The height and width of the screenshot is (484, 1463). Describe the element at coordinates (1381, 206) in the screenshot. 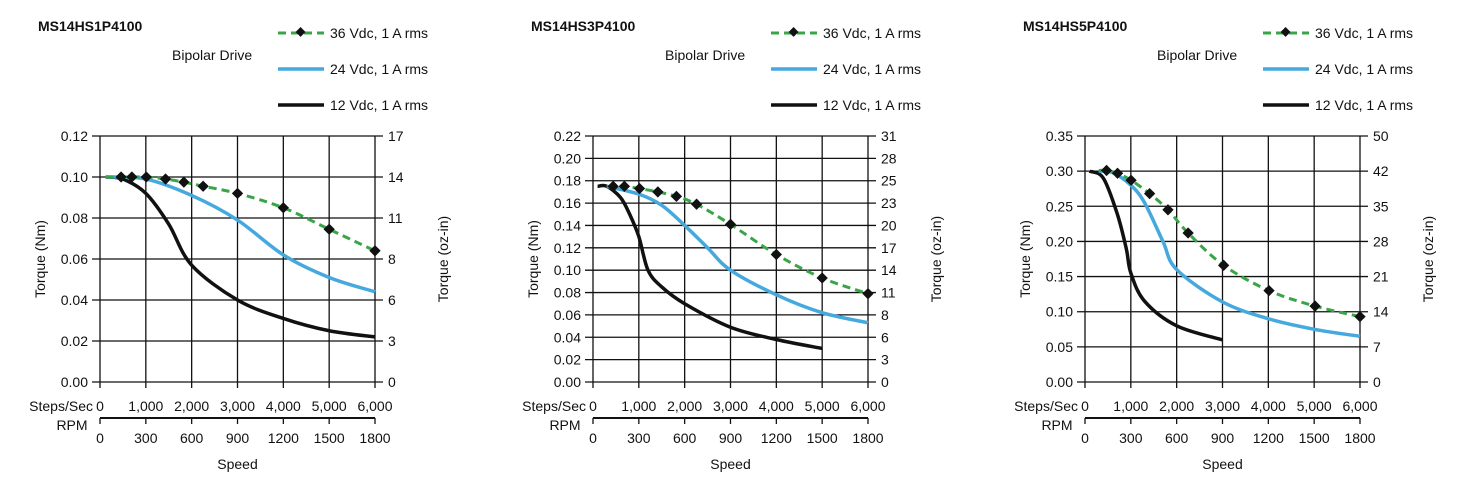

I see `y2-tick-label: 35` at that location.